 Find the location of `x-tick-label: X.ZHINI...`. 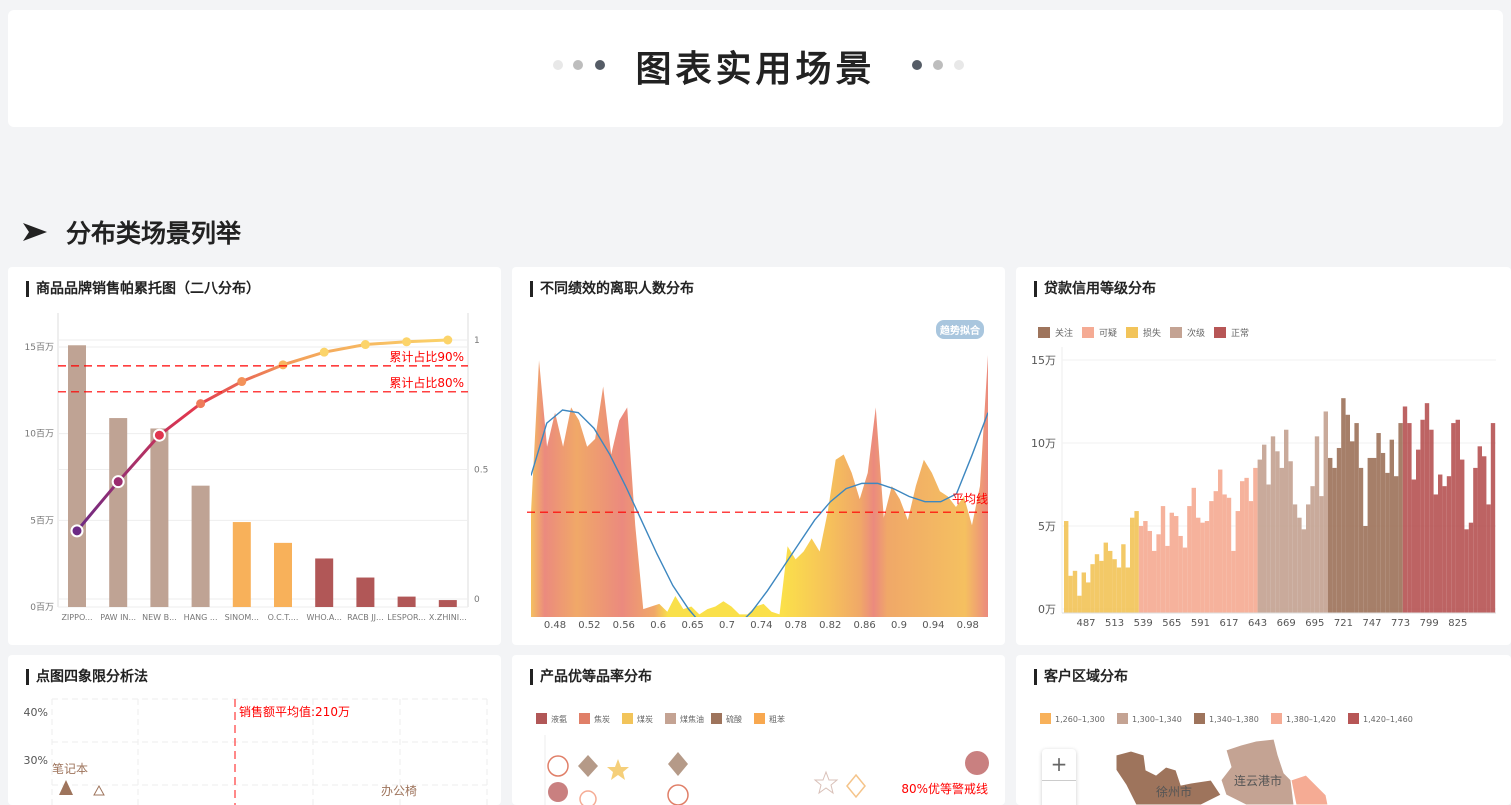

x-tick-label: X.ZHINI... is located at coordinates (448, 617).